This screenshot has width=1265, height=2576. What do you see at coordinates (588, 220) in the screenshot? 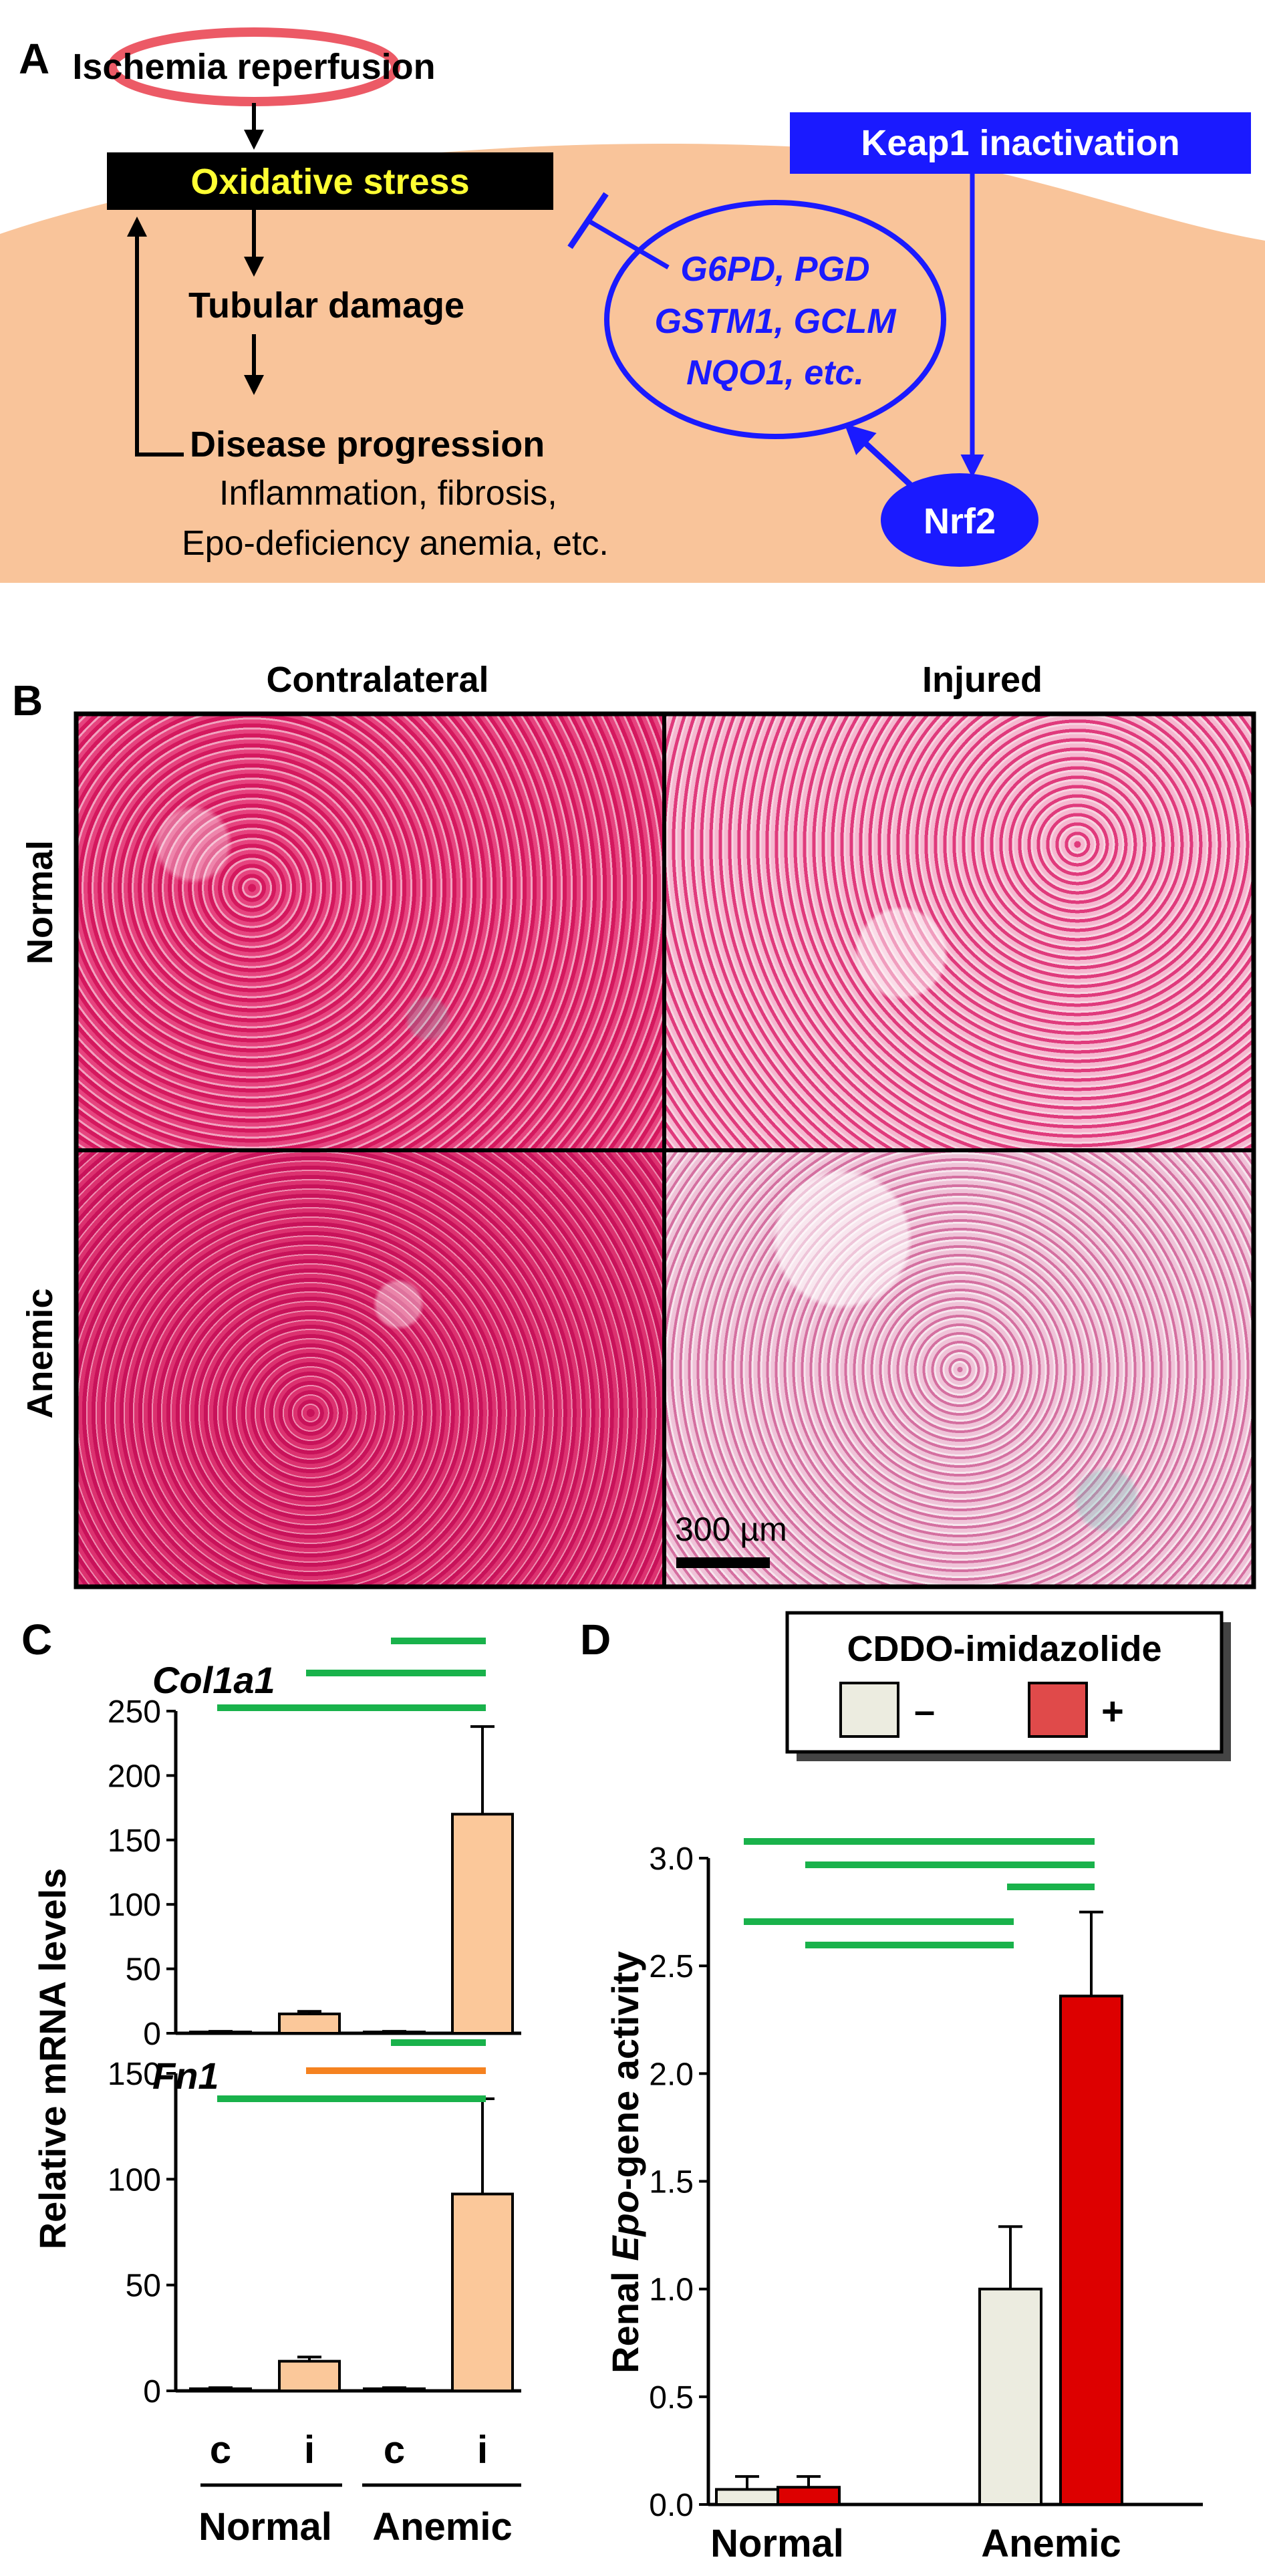
I see `inhibition-bar` at bounding box center [588, 220].